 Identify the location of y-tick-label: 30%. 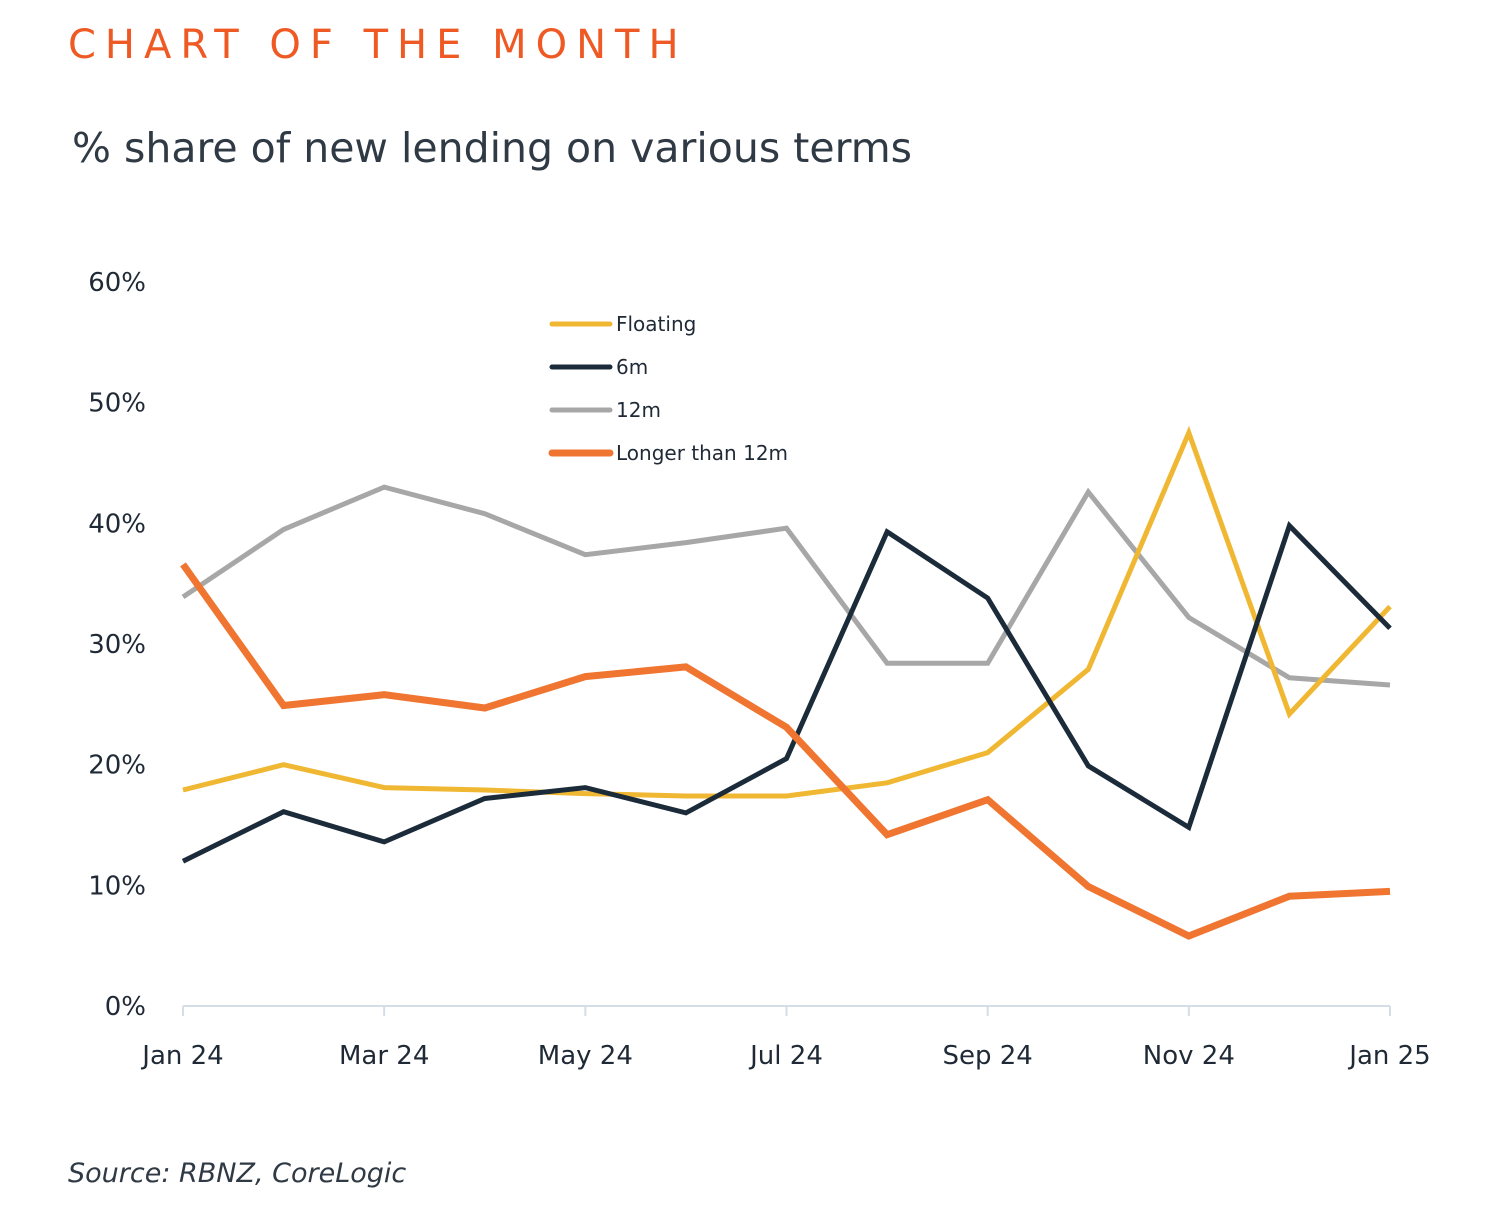
(117, 645).